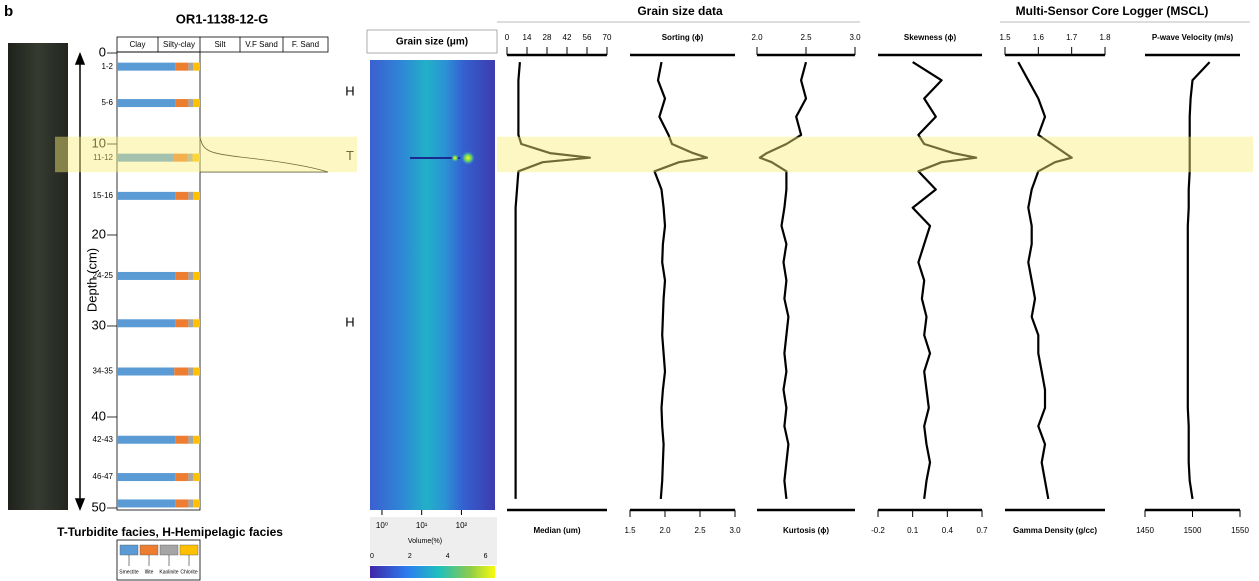 Image resolution: width=1259 pixels, height=581 pixels. I want to click on mineral-legend-box, so click(158, 560).